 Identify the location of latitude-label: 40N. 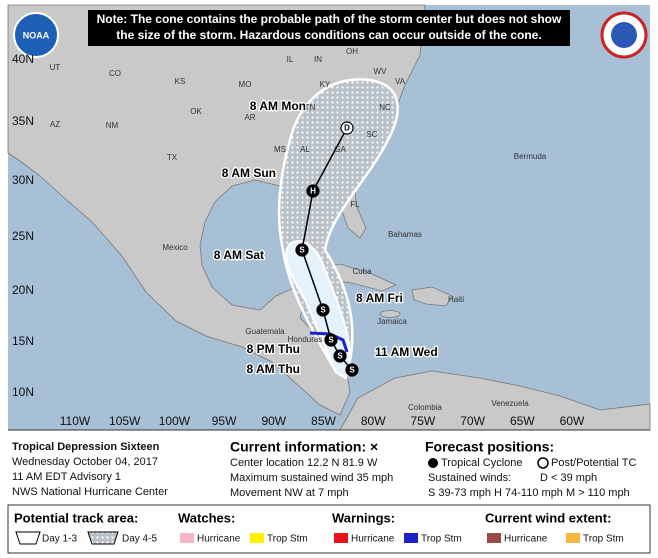
(23, 59).